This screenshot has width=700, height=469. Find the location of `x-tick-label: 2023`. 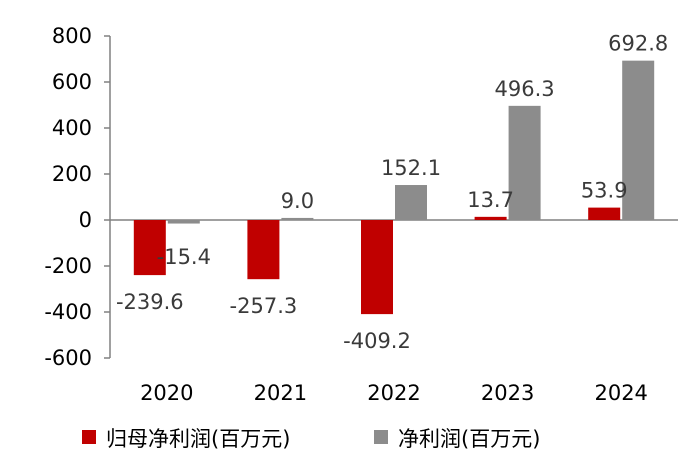

x-tick-label: 2023 is located at coordinates (507, 393).